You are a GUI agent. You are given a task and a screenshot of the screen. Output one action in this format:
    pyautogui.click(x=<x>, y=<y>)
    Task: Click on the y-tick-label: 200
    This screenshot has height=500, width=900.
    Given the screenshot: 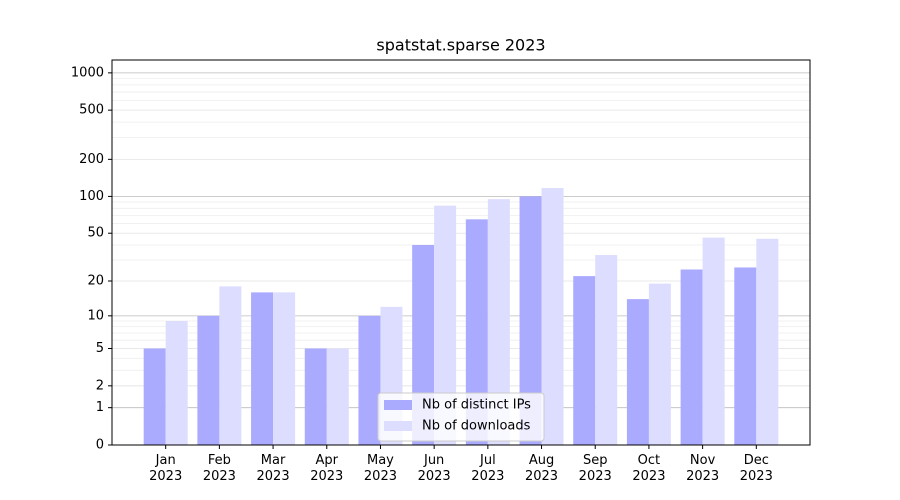 What is the action you would take?
    pyautogui.click(x=91, y=159)
    